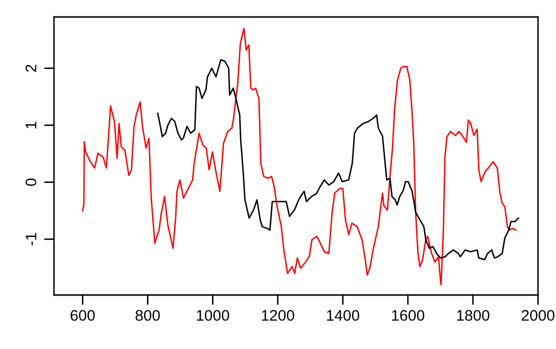 The image size is (556, 349). I want to click on x-tick-label: 800, so click(148, 315).